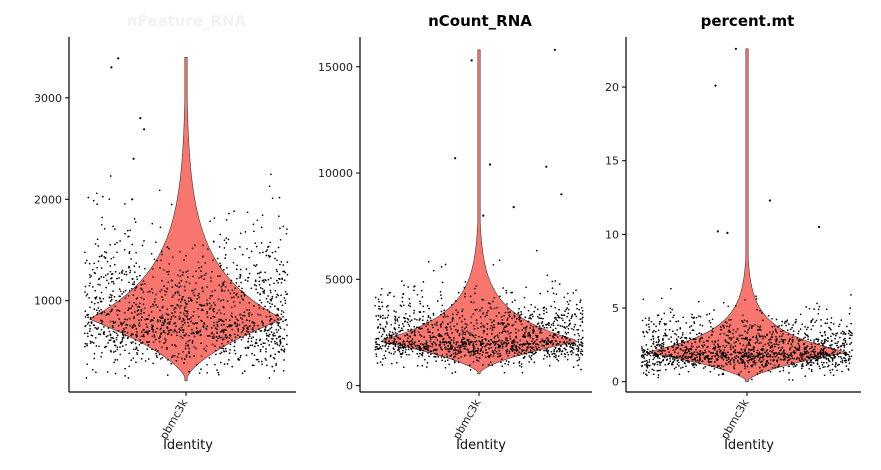 The image size is (881, 470). I want to click on x-category-label: pbmc3k, so click(174, 418).